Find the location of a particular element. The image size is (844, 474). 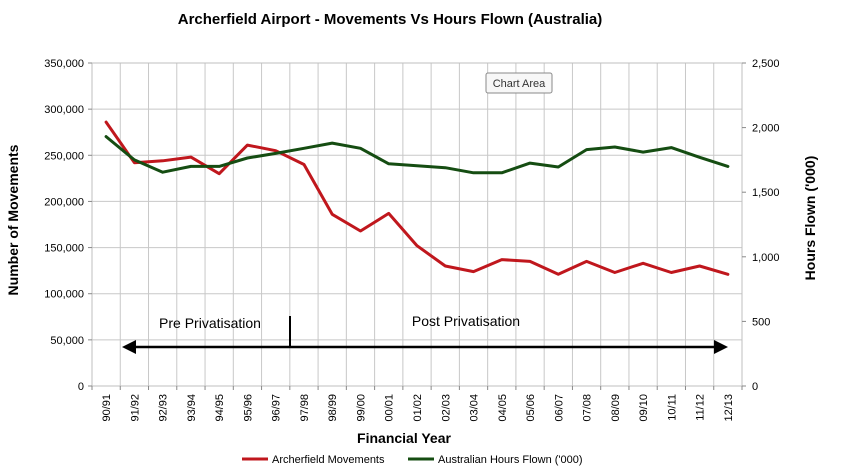

y2-tick-label: 0 is located at coordinates (755, 387).